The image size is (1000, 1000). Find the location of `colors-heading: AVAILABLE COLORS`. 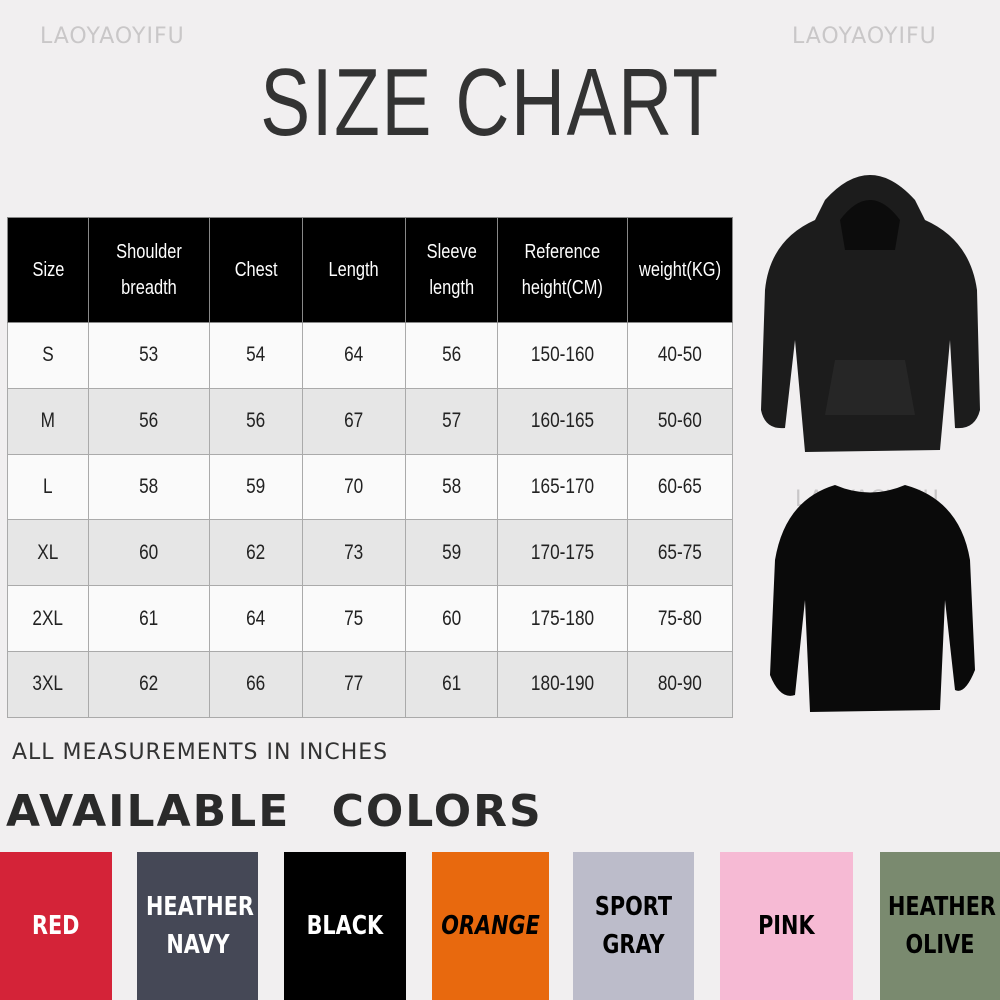

colors-heading: AVAILABLE COLORS is located at coordinates (274, 811).